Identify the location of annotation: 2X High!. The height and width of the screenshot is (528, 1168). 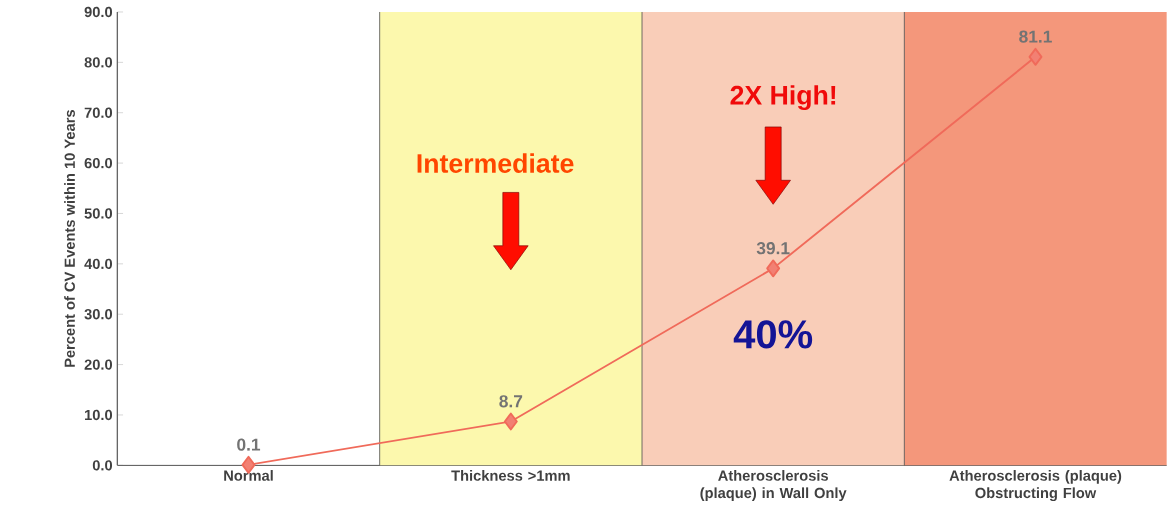
(783, 98).